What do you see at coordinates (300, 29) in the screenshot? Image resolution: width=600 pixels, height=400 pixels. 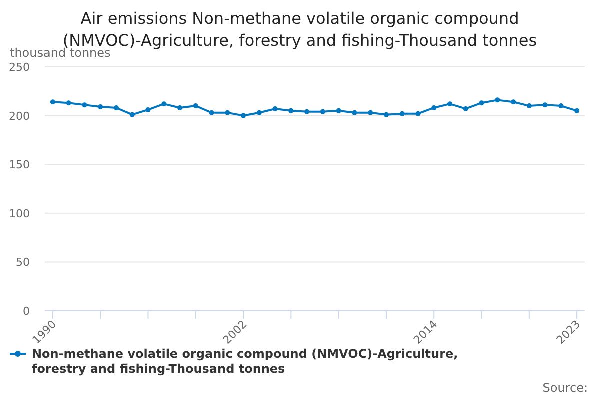 I see `chart-title: Air emissions Non-methane volatile organic compound (NMVOC)-Agriculture, forestry and fishing-Thousand tonnes` at bounding box center [300, 29].